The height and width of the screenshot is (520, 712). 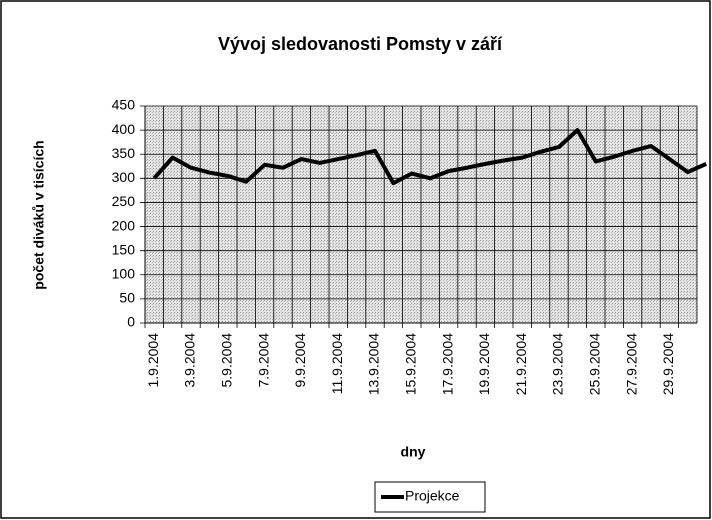 I want to click on chart-title: Vývoj sledovanosti Pomsty v září, so click(x=360, y=44).